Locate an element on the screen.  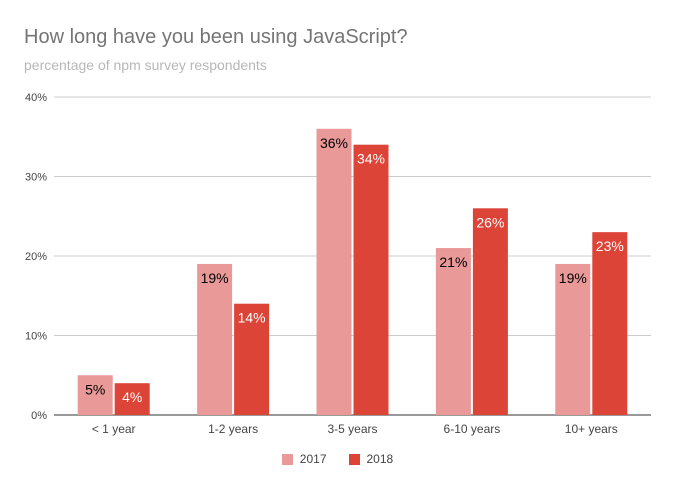
legend-item-2017: 2017 is located at coordinates (304, 459).